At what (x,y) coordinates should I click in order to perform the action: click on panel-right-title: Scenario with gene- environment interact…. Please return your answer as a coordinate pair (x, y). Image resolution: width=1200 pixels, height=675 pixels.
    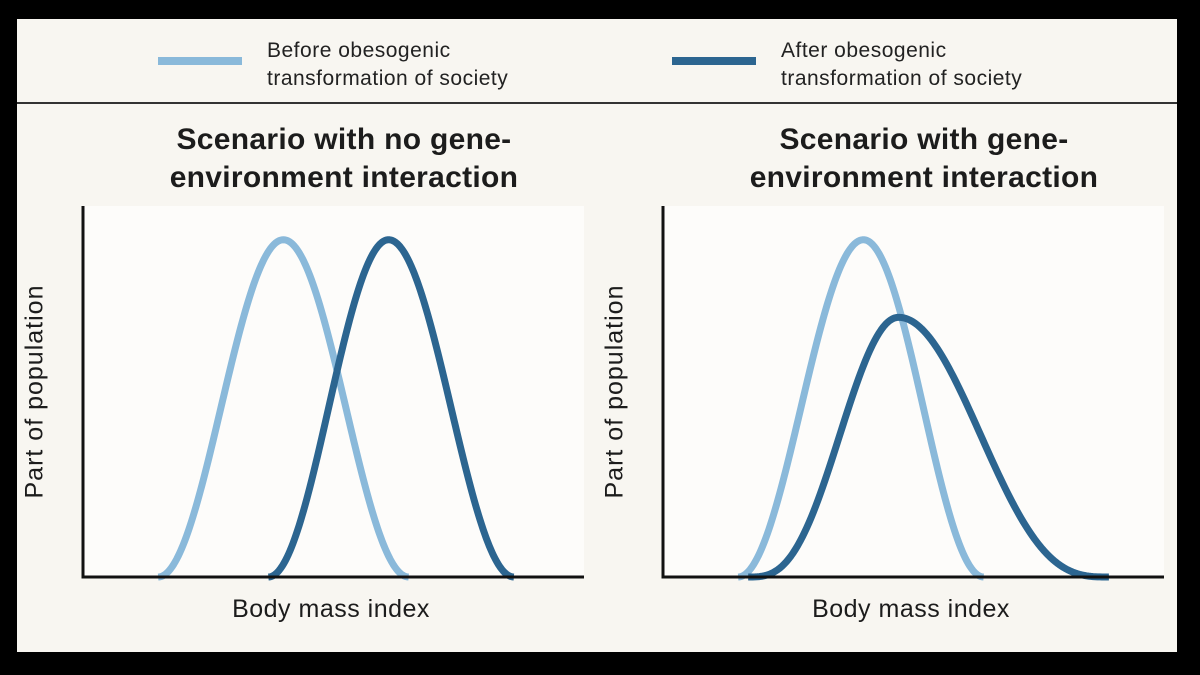
    Looking at the image, I should click on (924, 158).